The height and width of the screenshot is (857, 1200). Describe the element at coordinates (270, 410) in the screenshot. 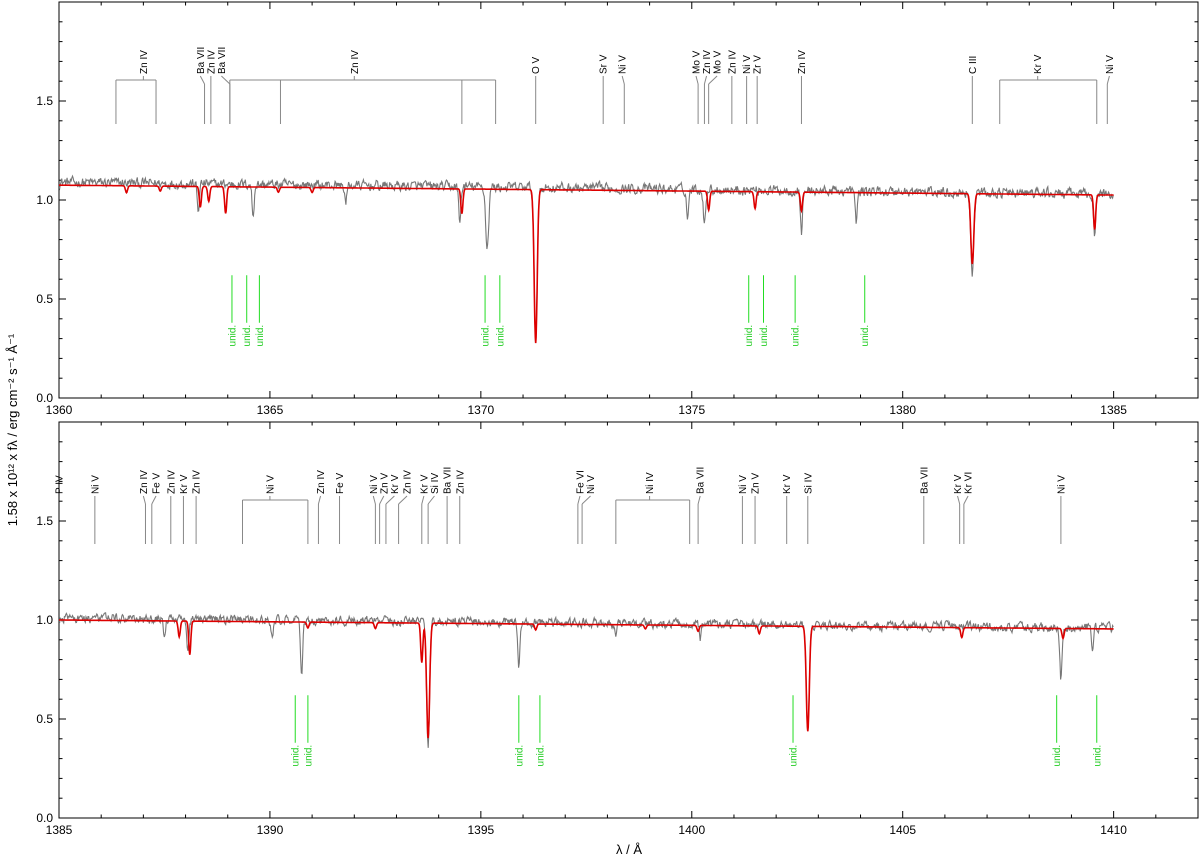

I see `x-tick-label: 1365` at that location.